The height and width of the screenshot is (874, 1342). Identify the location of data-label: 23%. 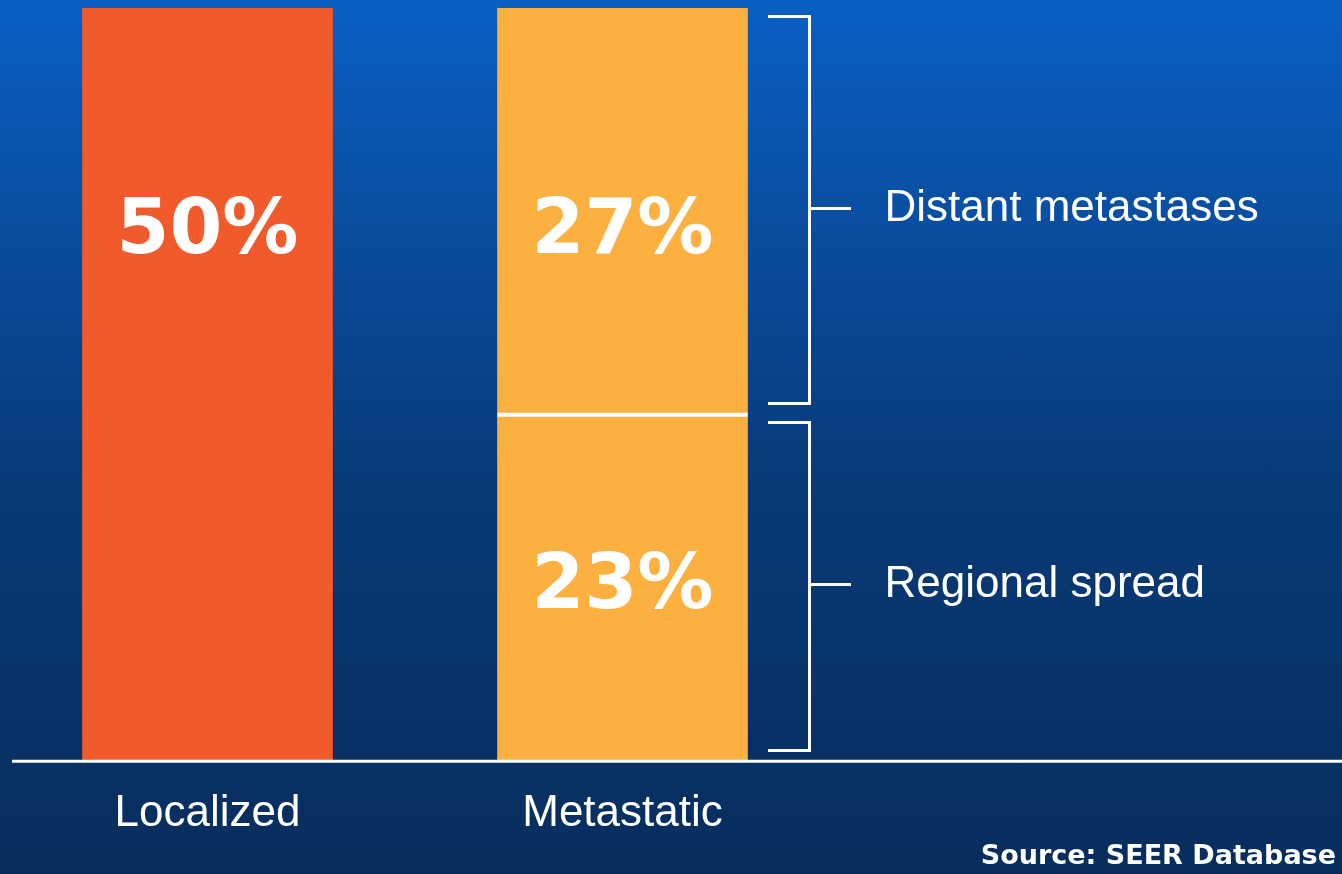
(622, 581).